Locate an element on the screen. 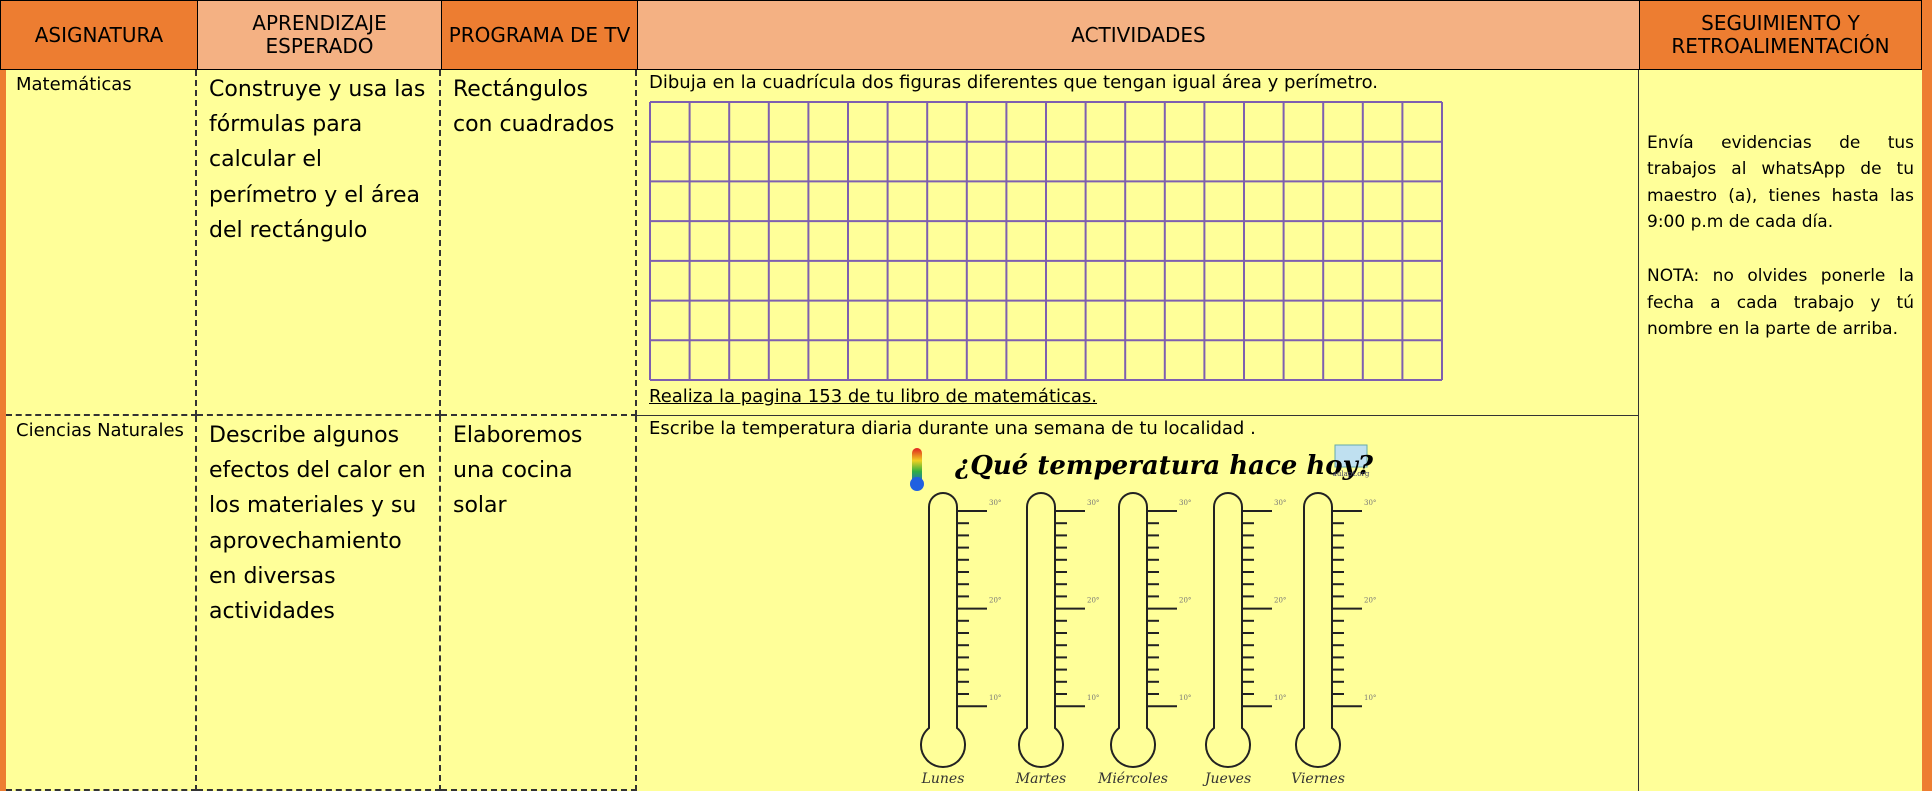 The width and height of the screenshot is (1932, 791). program: Rectángulos con cuadrados is located at coordinates (539, 243).